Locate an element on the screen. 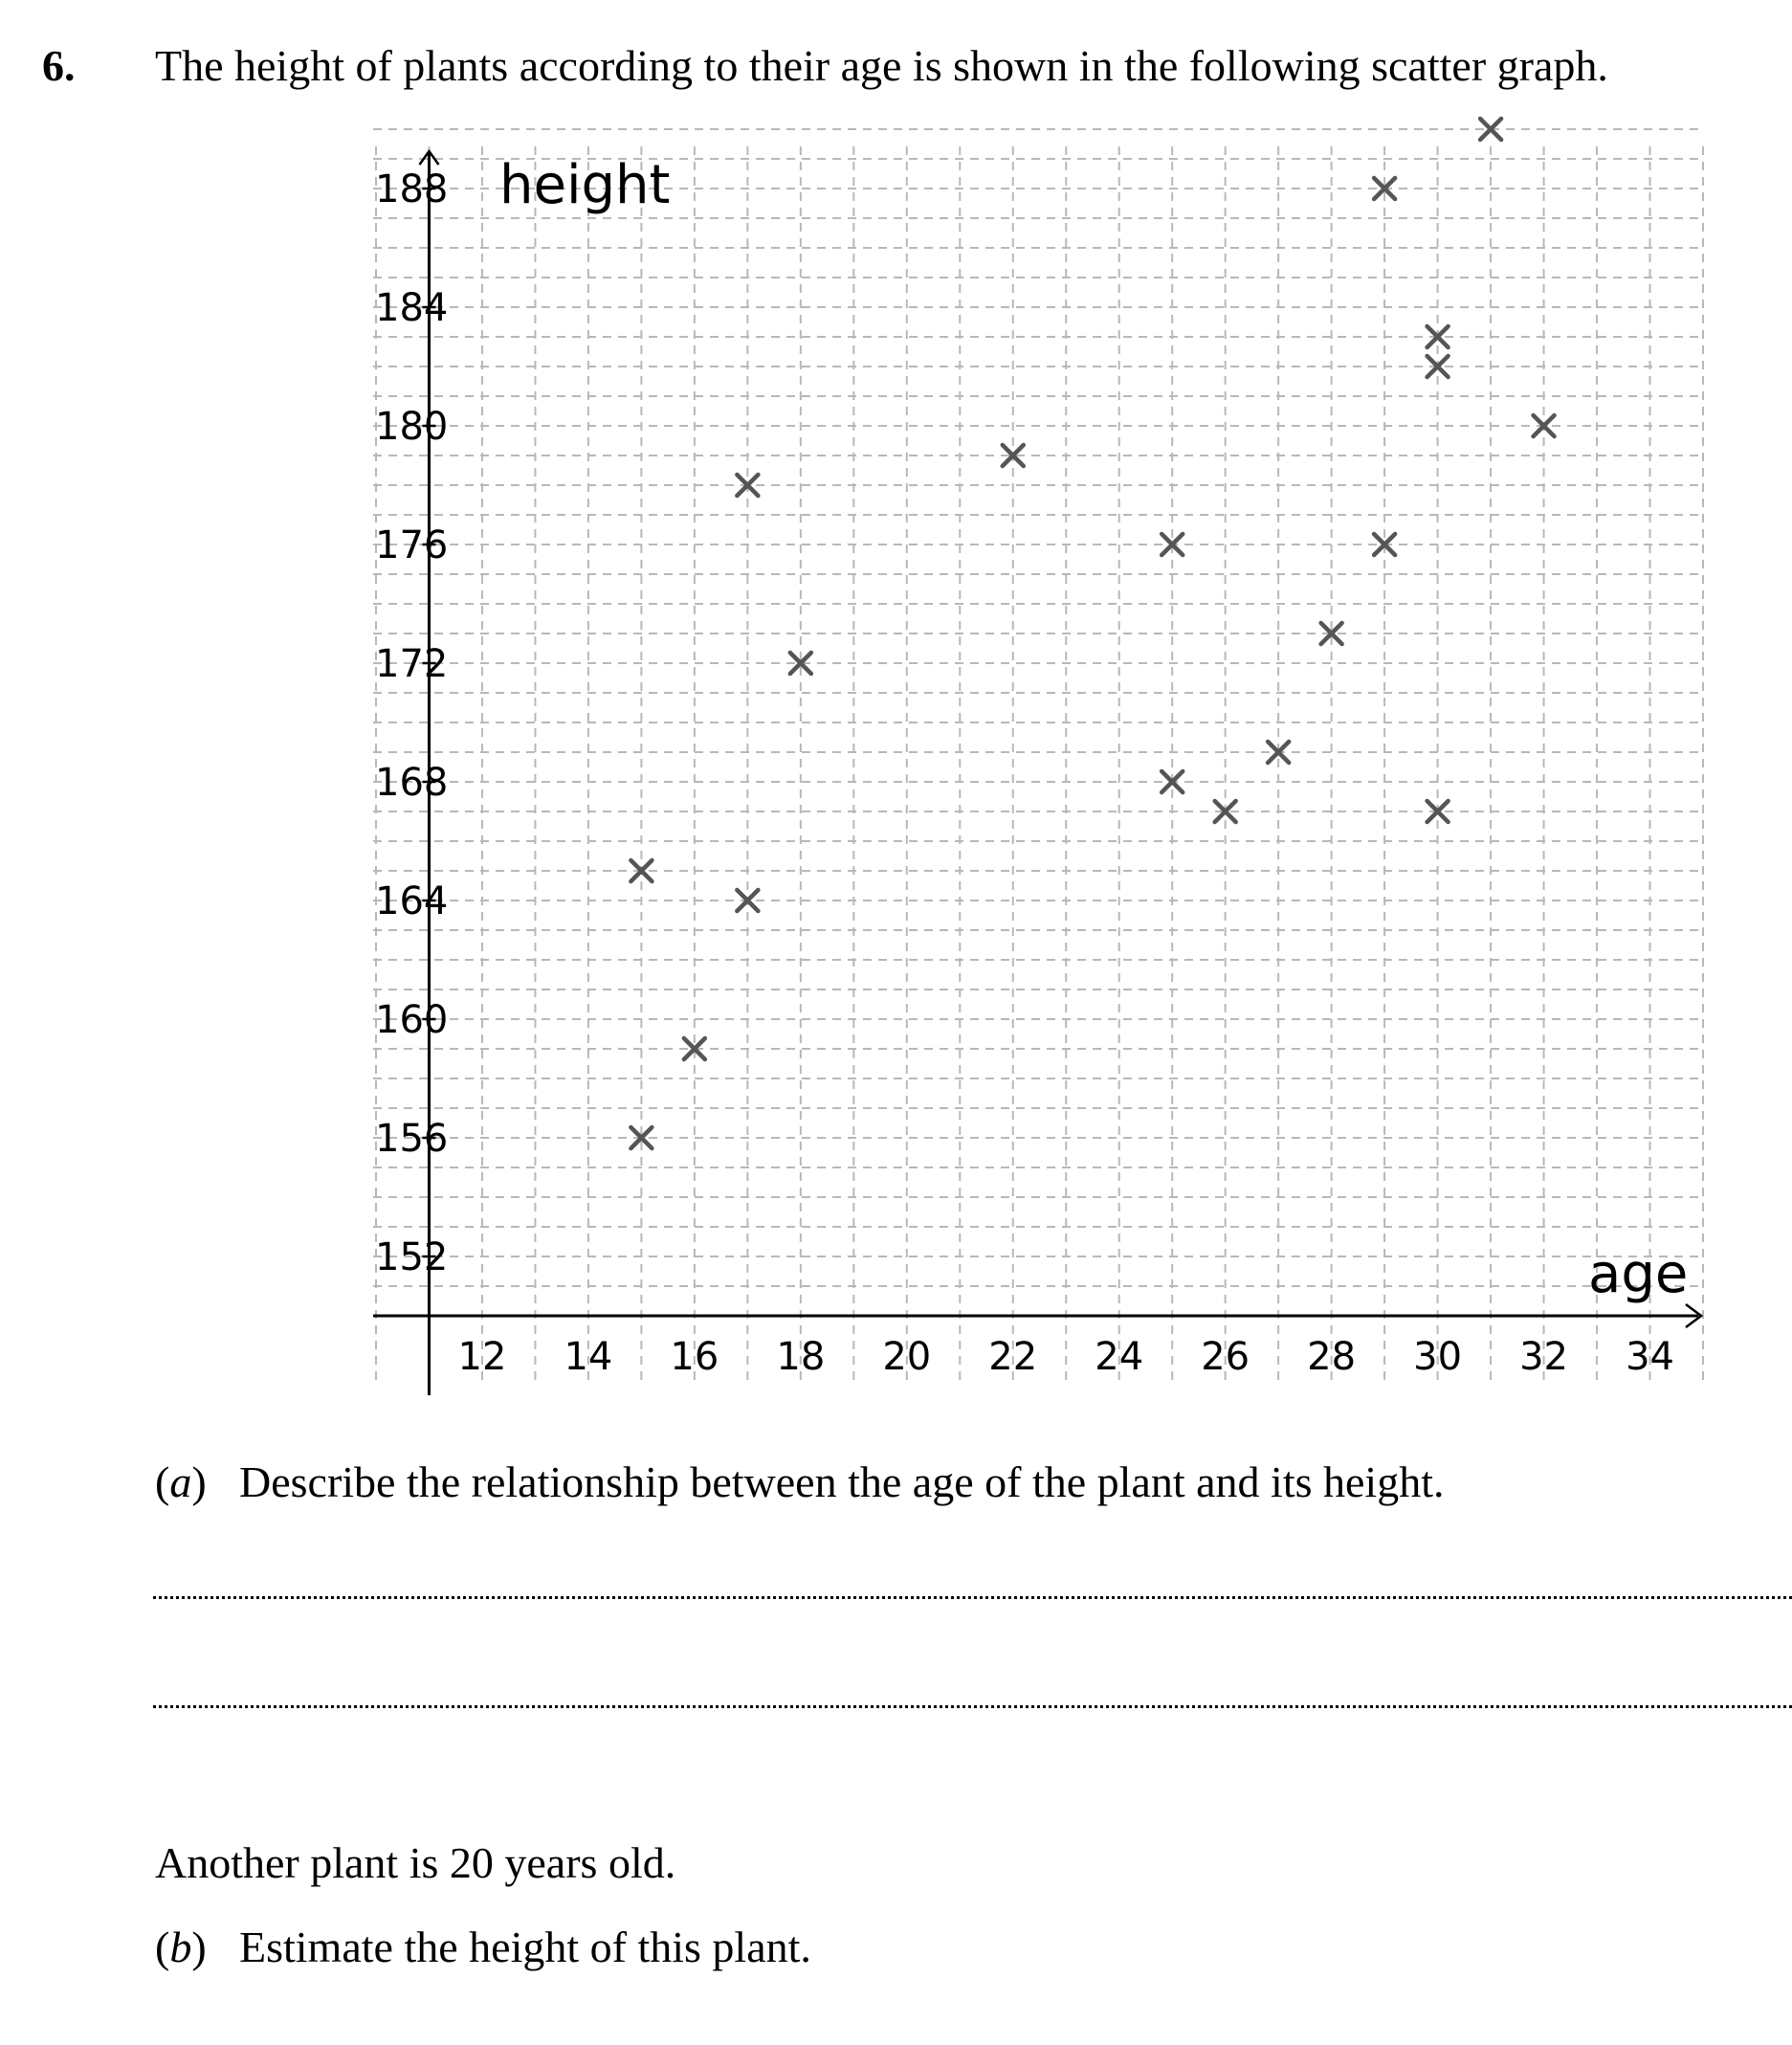 This screenshot has height=2045, width=1792. x-tick-label: 32 is located at coordinates (1543, 1357).